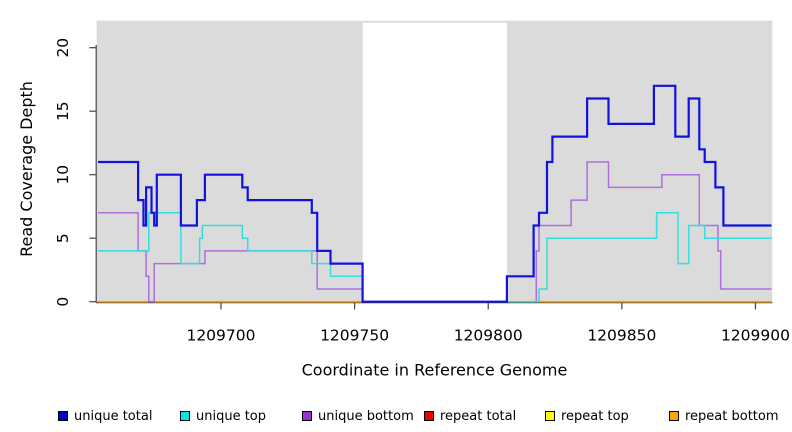  What do you see at coordinates (231, 416) in the screenshot?
I see `legend-label: unique top` at bounding box center [231, 416].